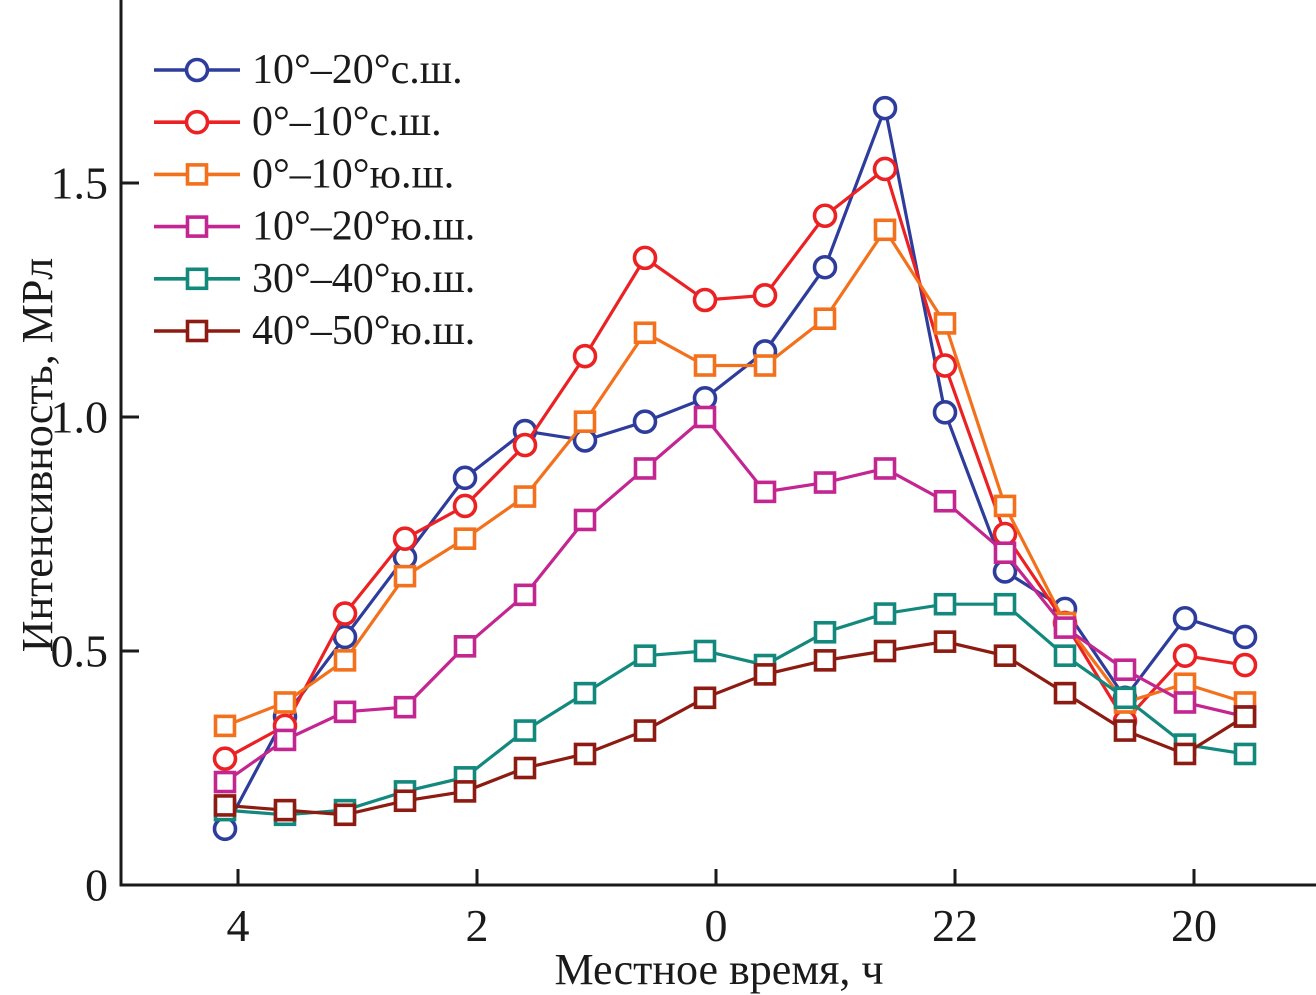 The height and width of the screenshot is (995, 1316). Describe the element at coordinates (1194, 925) in the screenshot. I see `x-tick-label: 20` at that location.